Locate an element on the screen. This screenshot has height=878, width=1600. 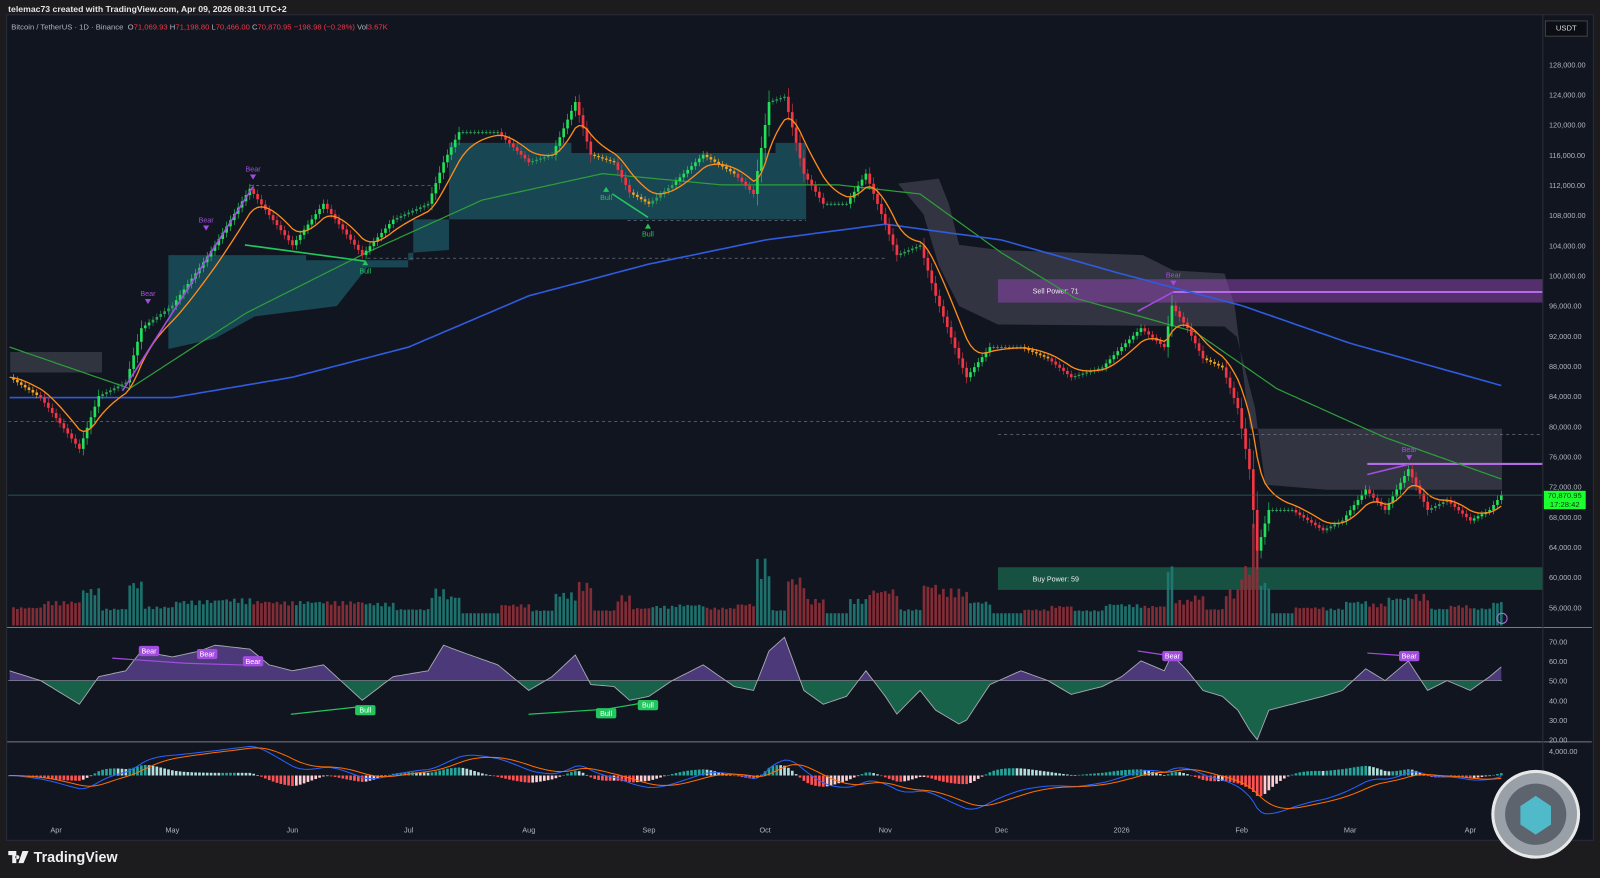
currency-button: USDT is located at coordinates (1566, 28).